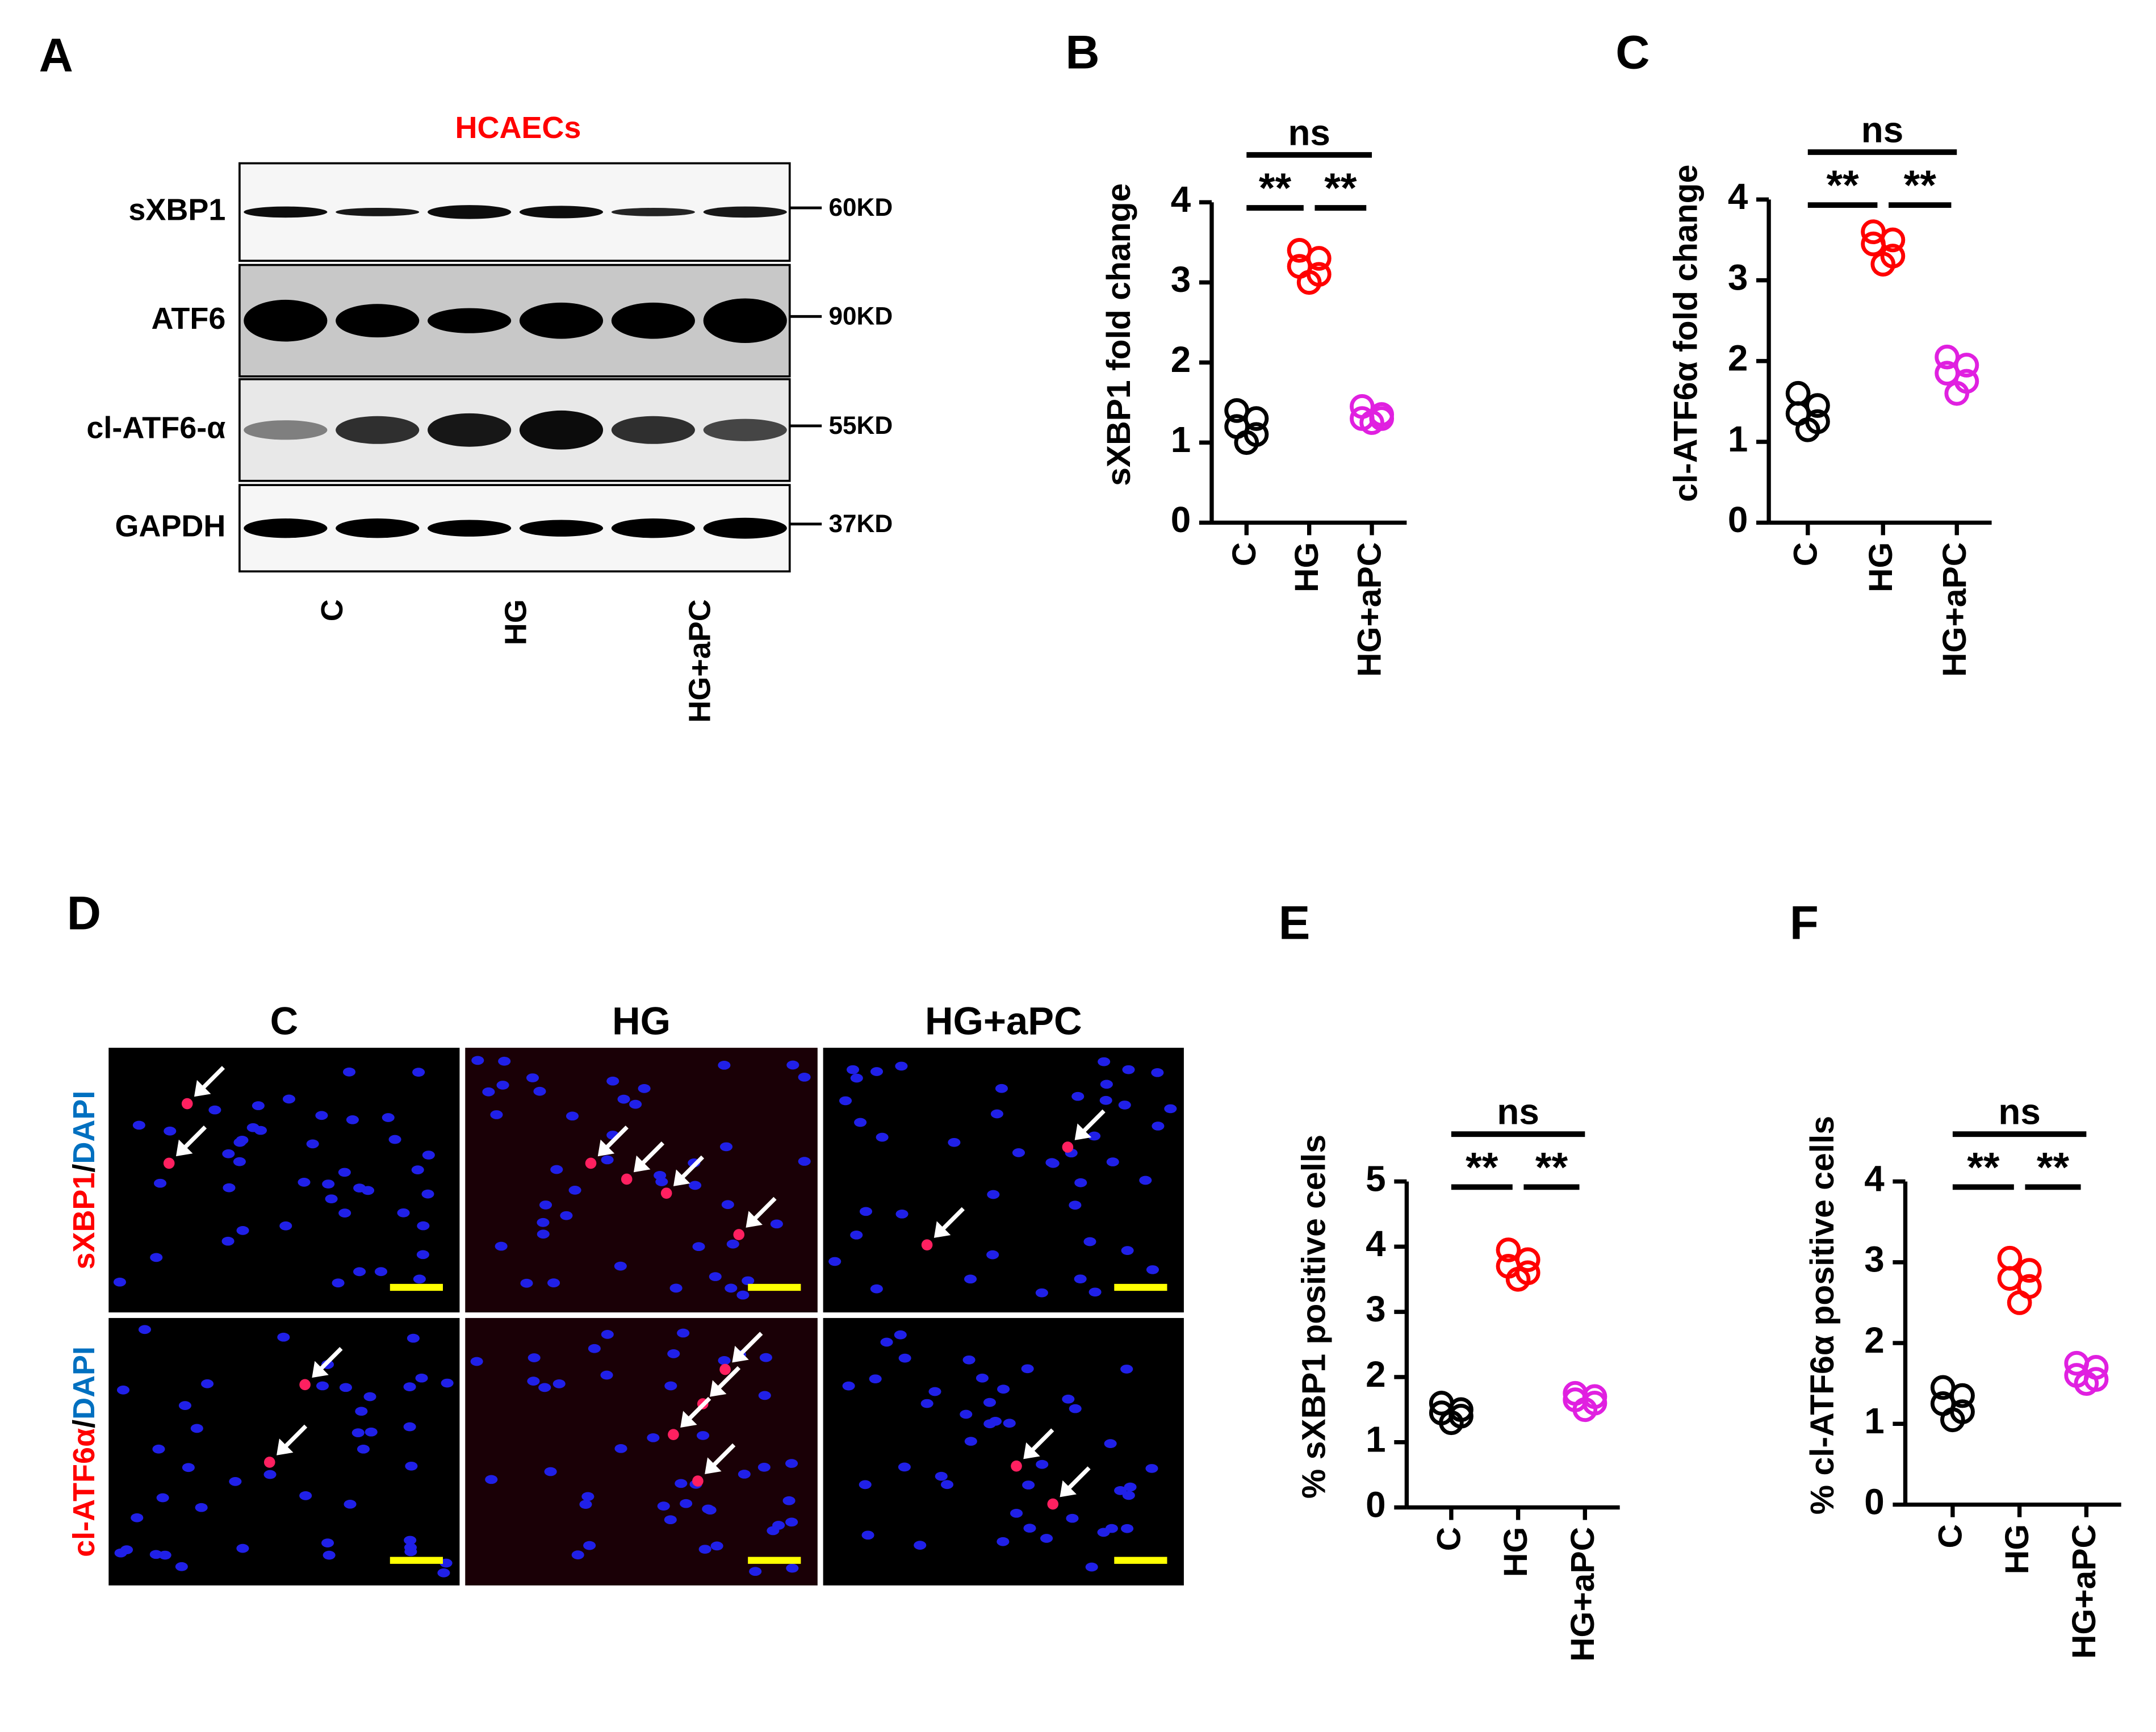  What do you see at coordinates (1369, 609) in the screenshot?
I see `x-tick-label: HG+aPC` at bounding box center [1369, 609].